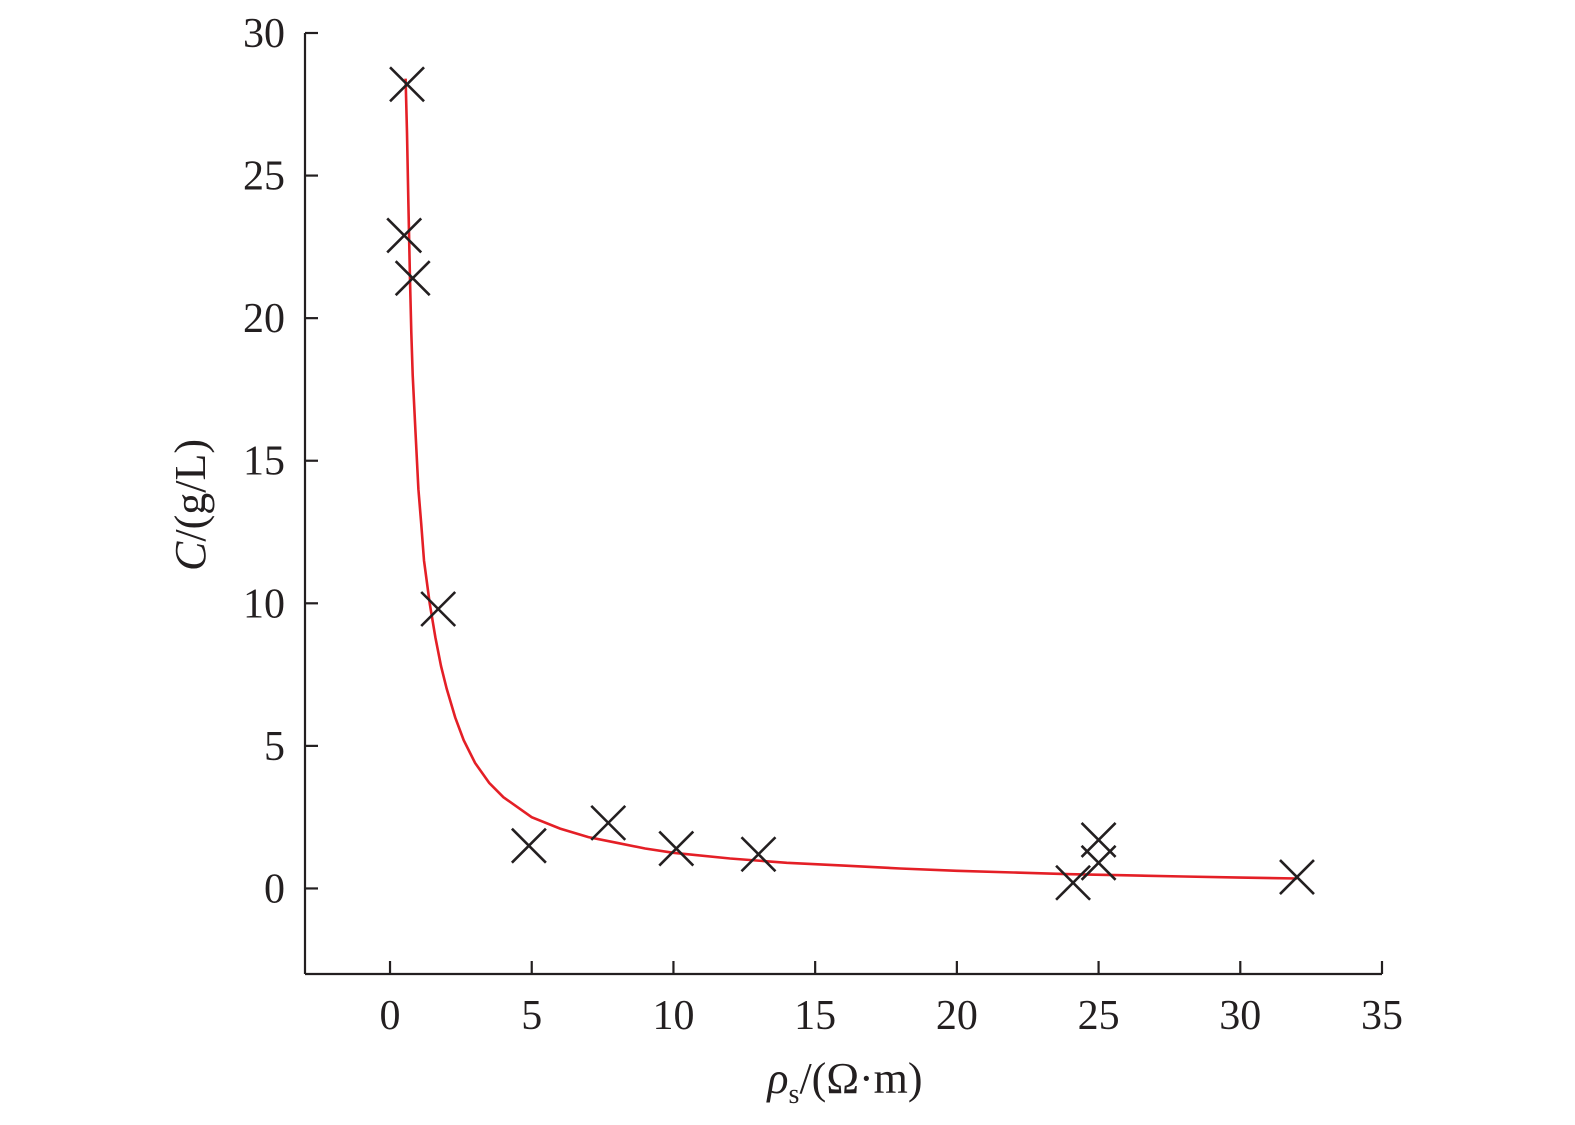 The width and height of the screenshot is (1575, 1125). What do you see at coordinates (815, 1016) in the screenshot?
I see `x-tick-label: 15` at bounding box center [815, 1016].